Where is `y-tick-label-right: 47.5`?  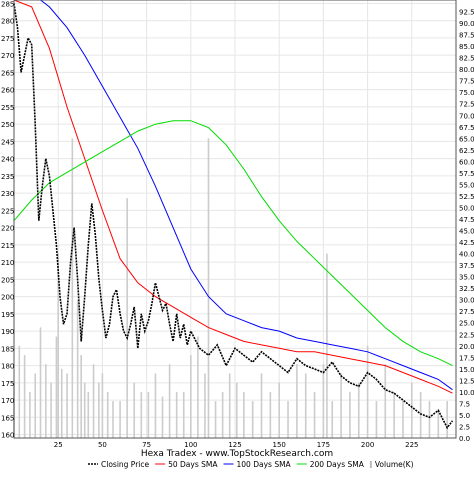
y-tick-label-right: 47.5 is located at coordinates (466, 220).